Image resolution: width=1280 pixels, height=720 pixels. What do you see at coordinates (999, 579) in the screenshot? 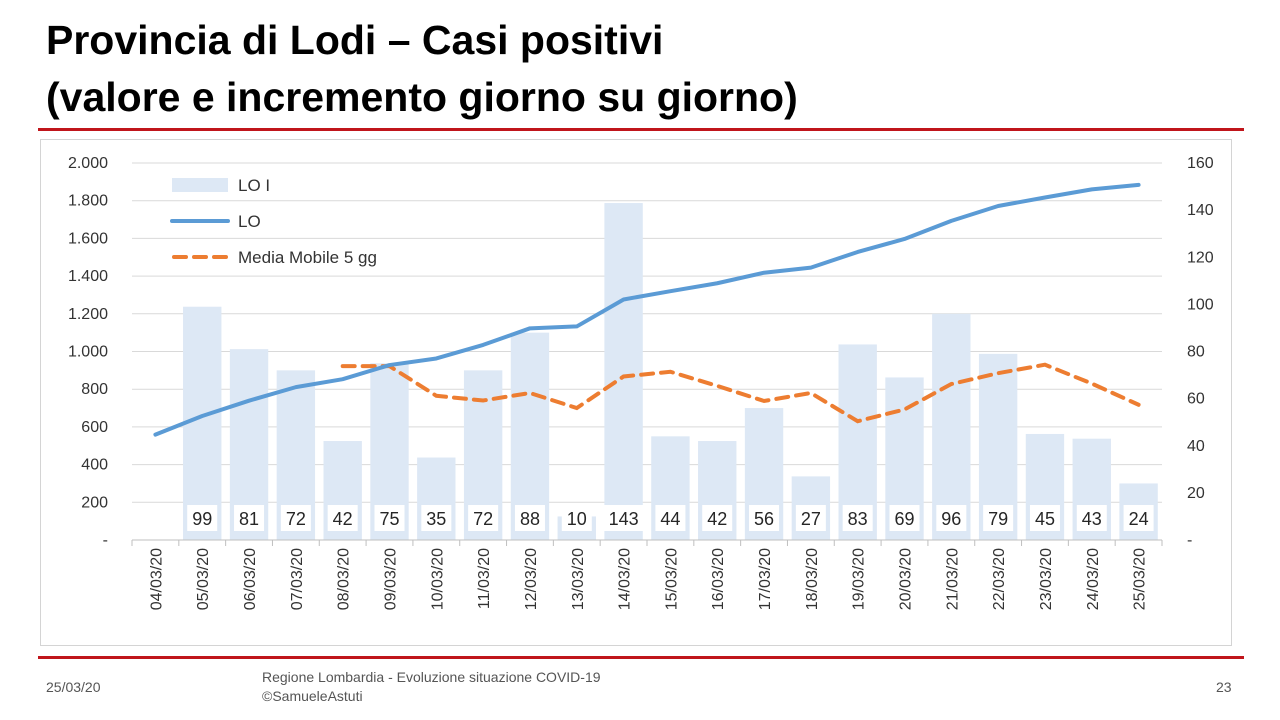
I see `x-tick-label: 22/03/20` at bounding box center [999, 579].